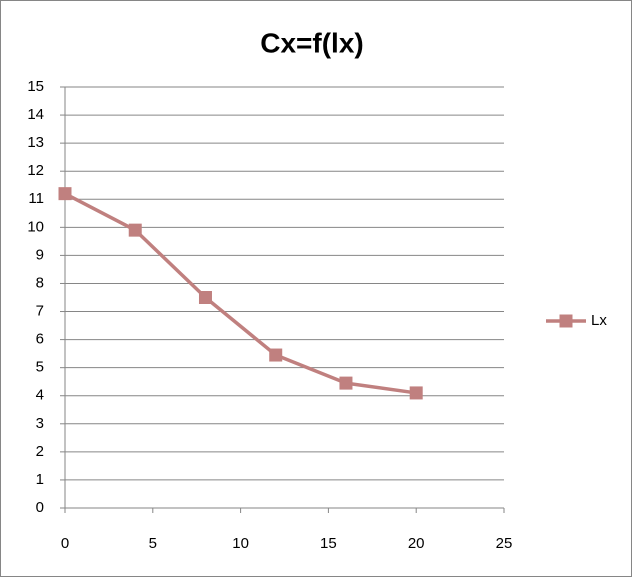 This screenshot has height=577, width=632. I want to click on y-tick-label: 10, so click(35, 226).